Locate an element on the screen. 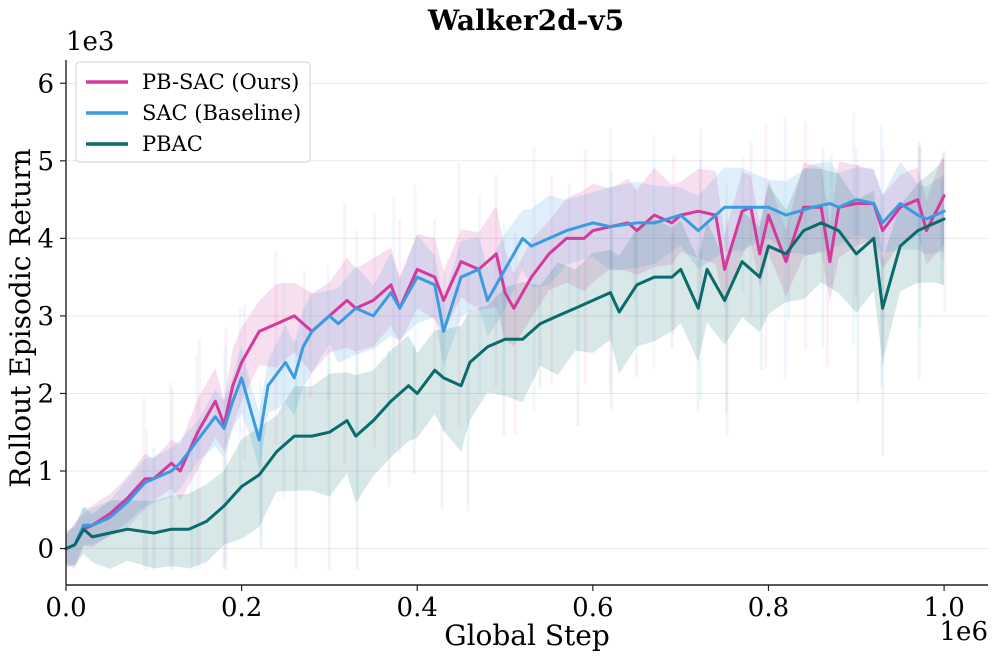 The image size is (996, 659). x-tick-label-0: 0.0 is located at coordinates (65, 608).